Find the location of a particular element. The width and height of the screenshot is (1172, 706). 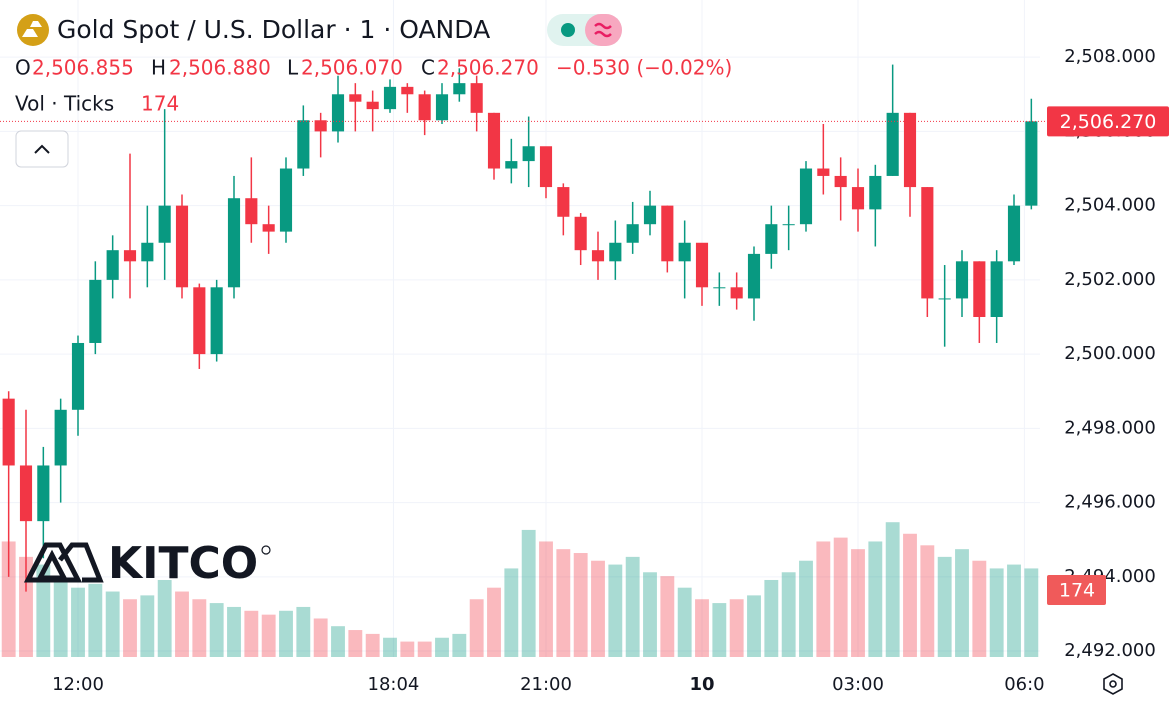

watermark-text: KITCO is located at coordinates (183, 563).